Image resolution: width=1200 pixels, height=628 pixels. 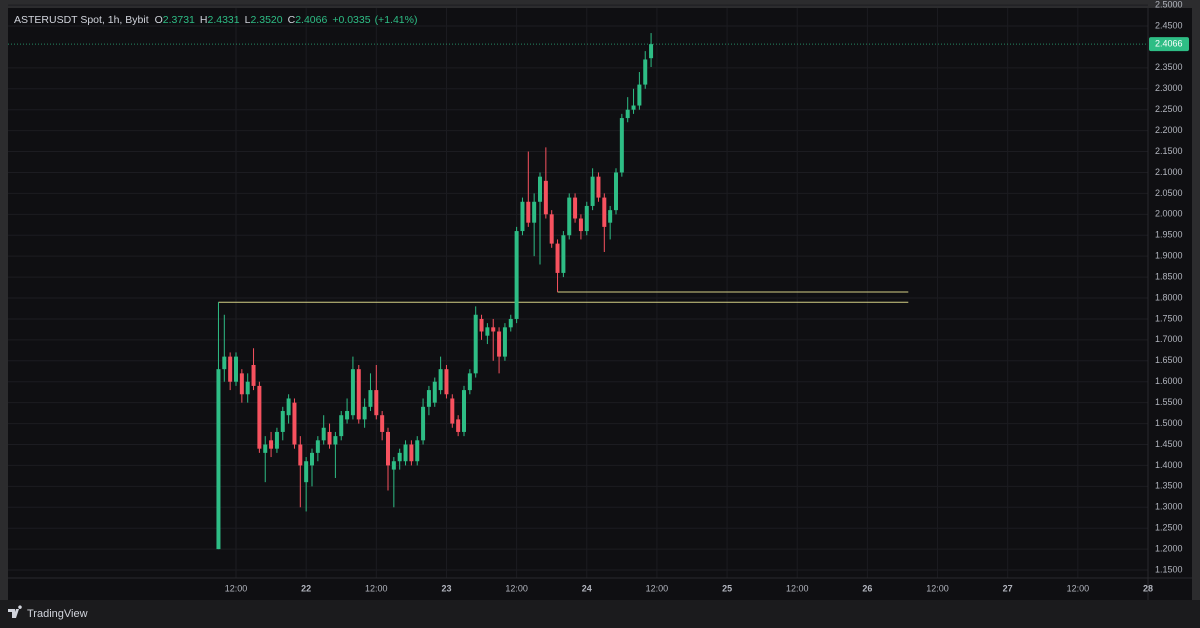 I want to click on legend-key: H, so click(x=204, y=20).